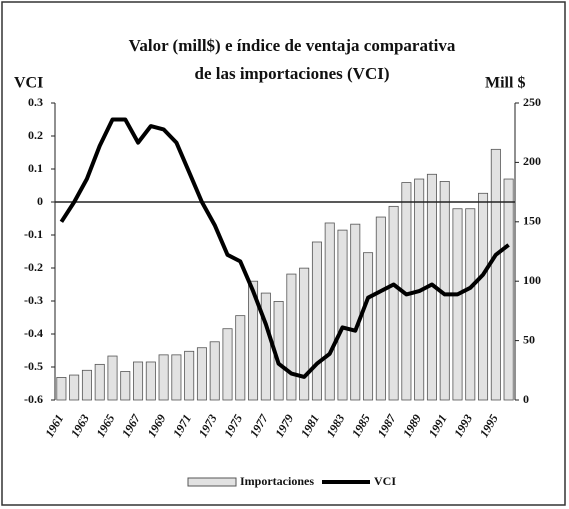  Describe the element at coordinates (291, 73) in the screenshot. I see `chart-subtitle: de las importaciones (VCI)` at that location.